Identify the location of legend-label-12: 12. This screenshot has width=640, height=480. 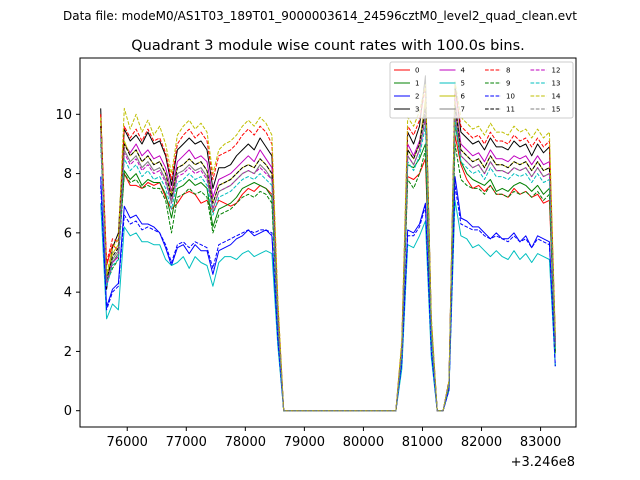
(556, 71).